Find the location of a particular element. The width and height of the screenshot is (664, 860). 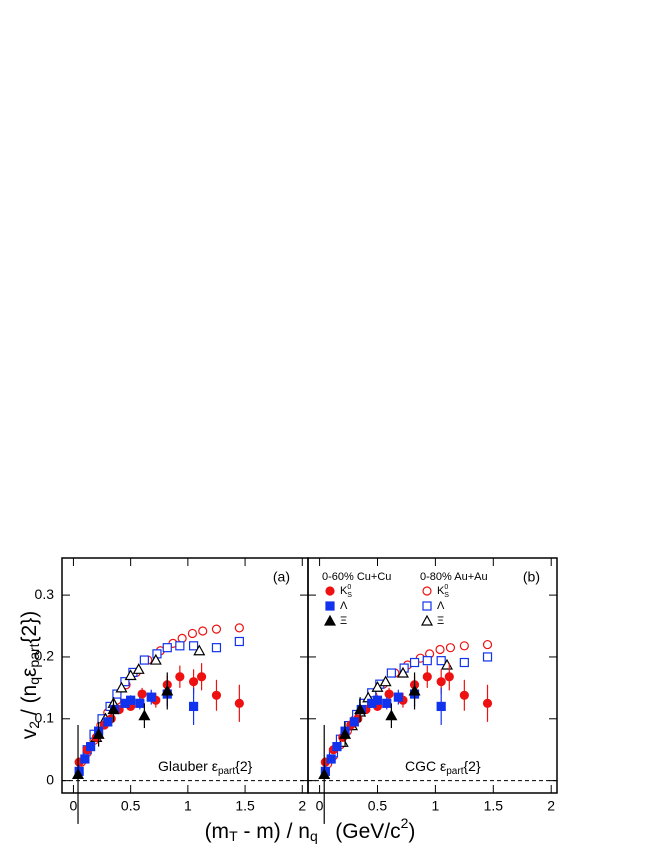

legend-title: 0-80% Au+Au is located at coordinates (454, 577).